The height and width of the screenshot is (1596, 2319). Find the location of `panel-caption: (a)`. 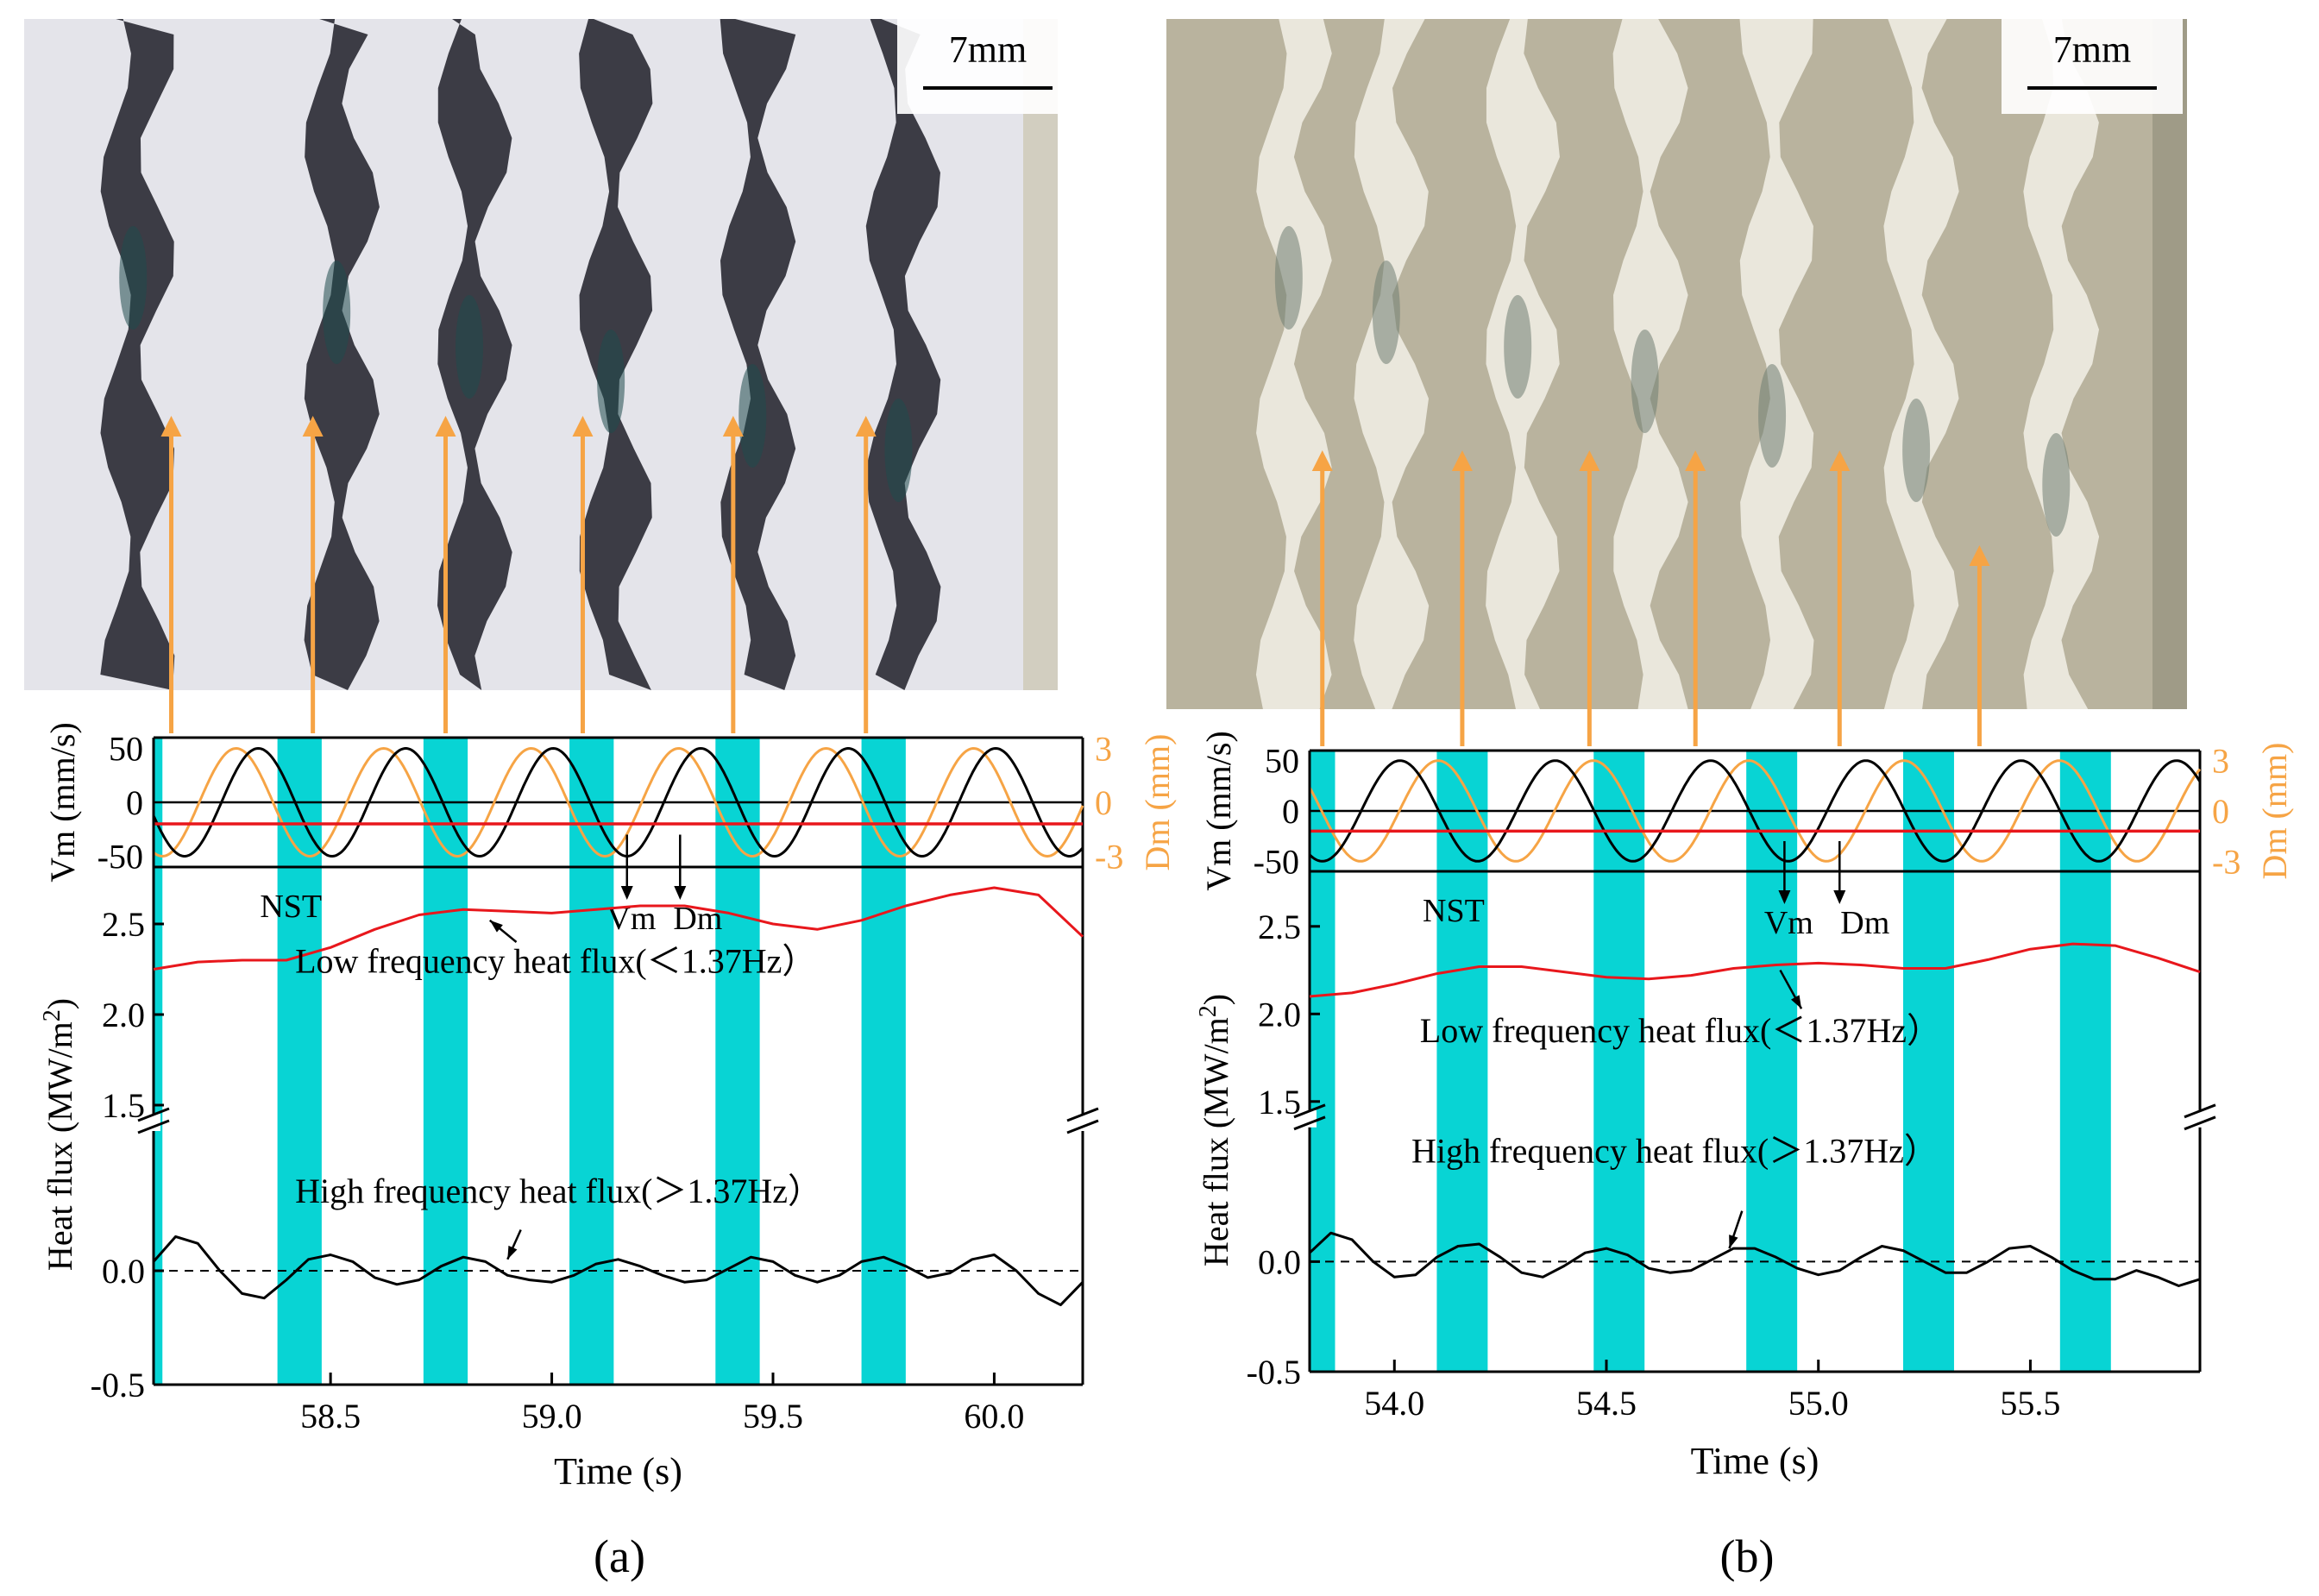

panel-caption: (a) is located at coordinates (619, 1556).